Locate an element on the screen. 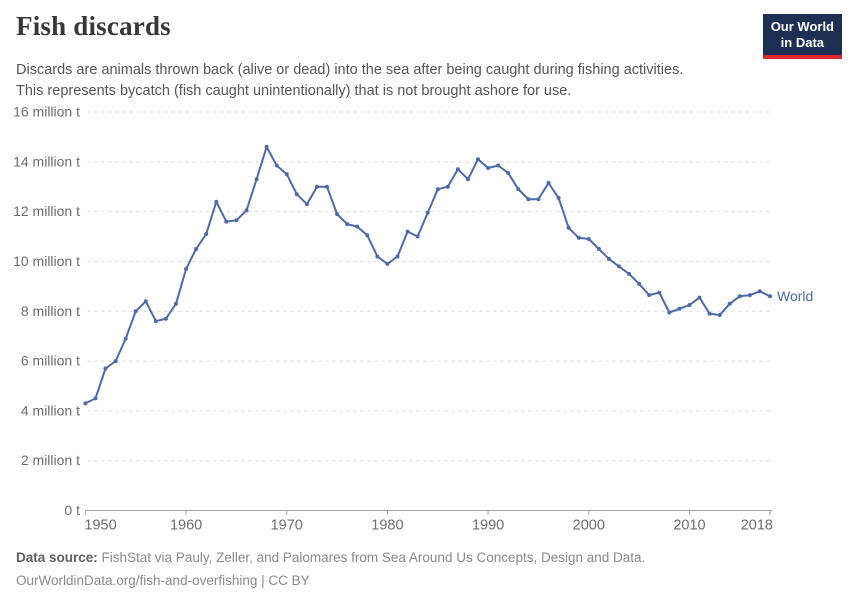 The height and width of the screenshot is (600, 850). world-series-label: World is located at coordinates (795, 296).